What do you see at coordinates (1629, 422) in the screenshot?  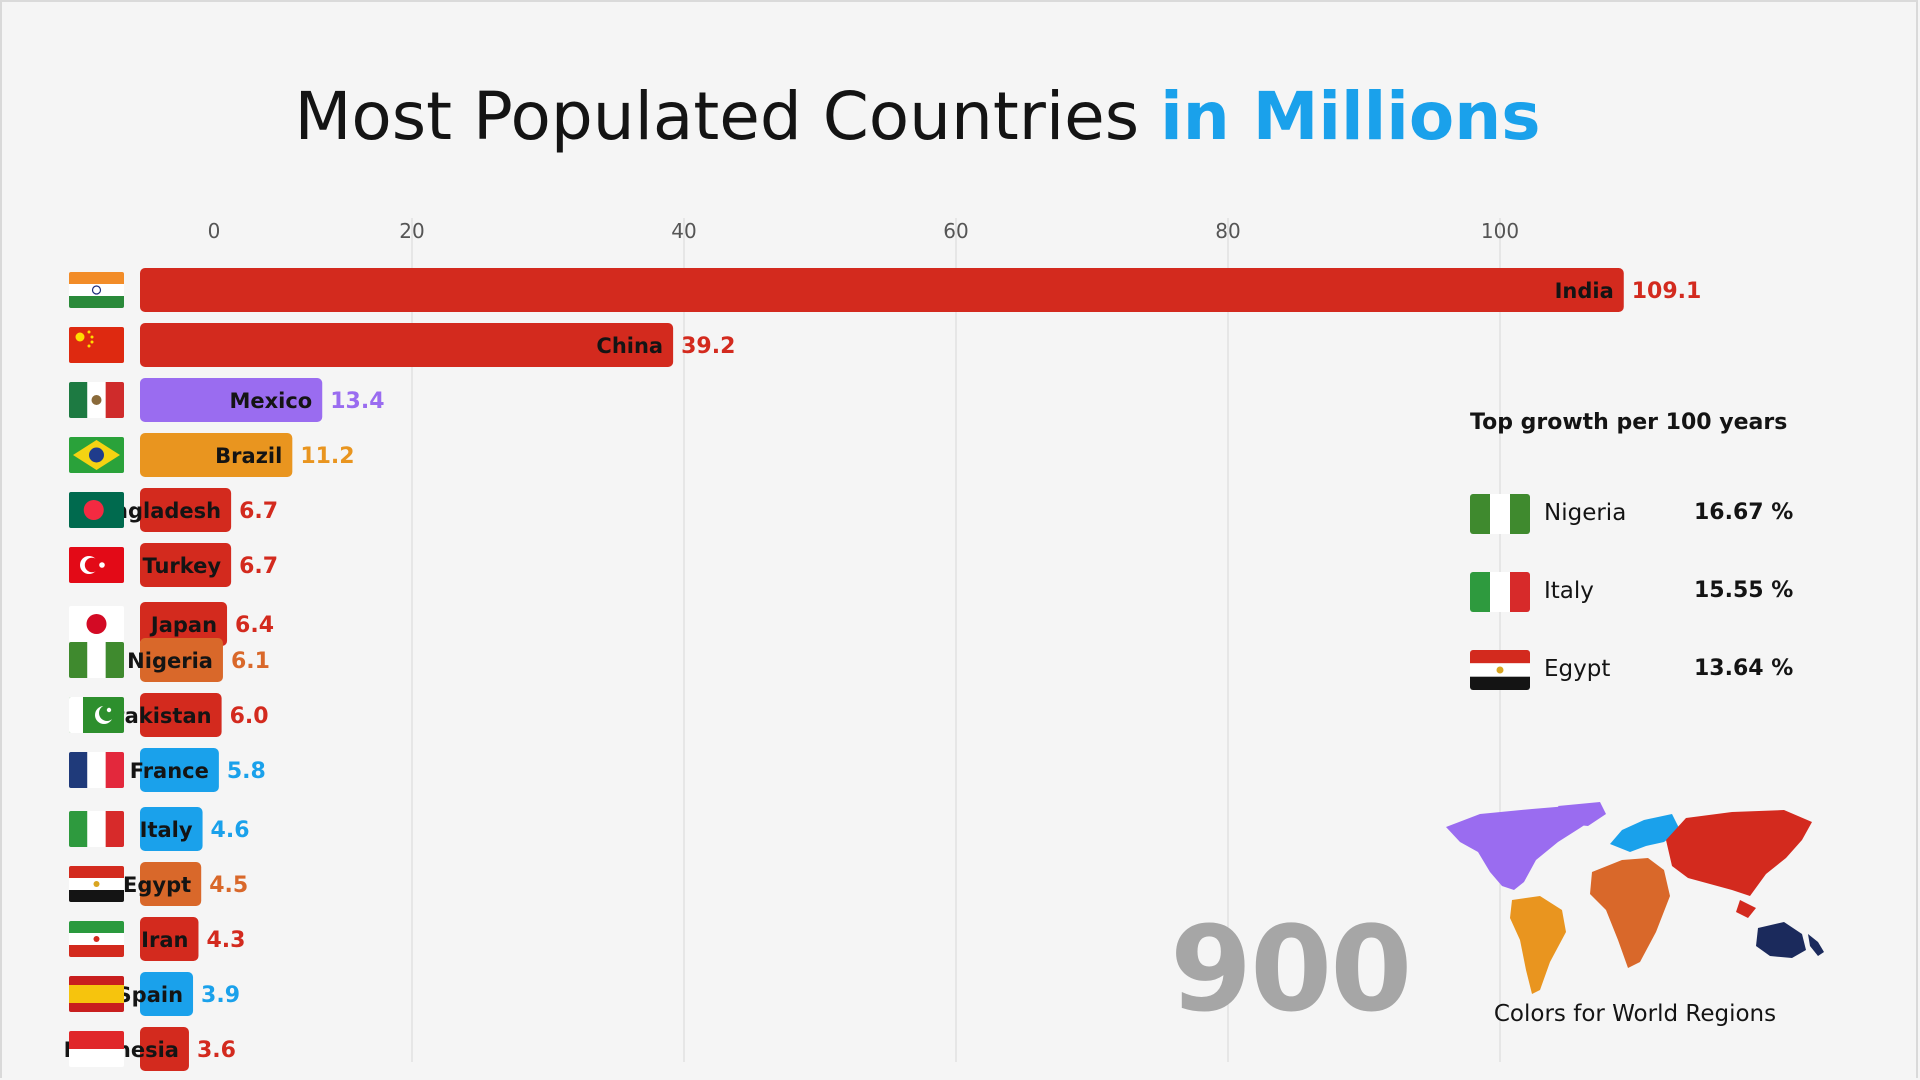 I see `growth-title: Top growth per 100 years` at bounding box center [1629, 422].